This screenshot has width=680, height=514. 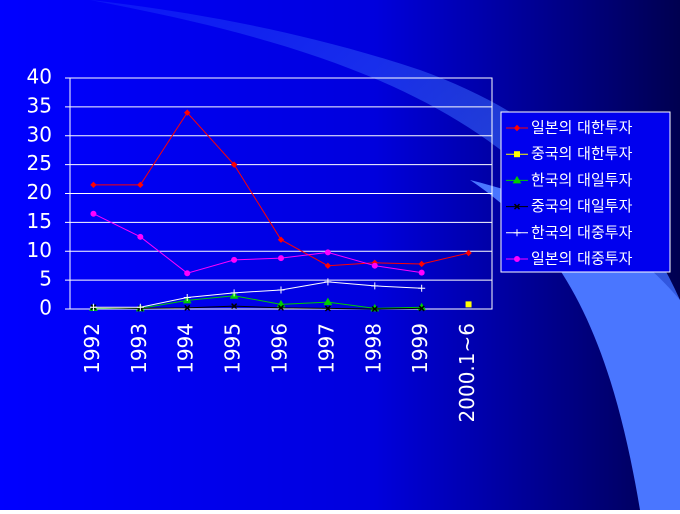 I want to click on x-tick-label: 1998, so click(x=373, y=348).